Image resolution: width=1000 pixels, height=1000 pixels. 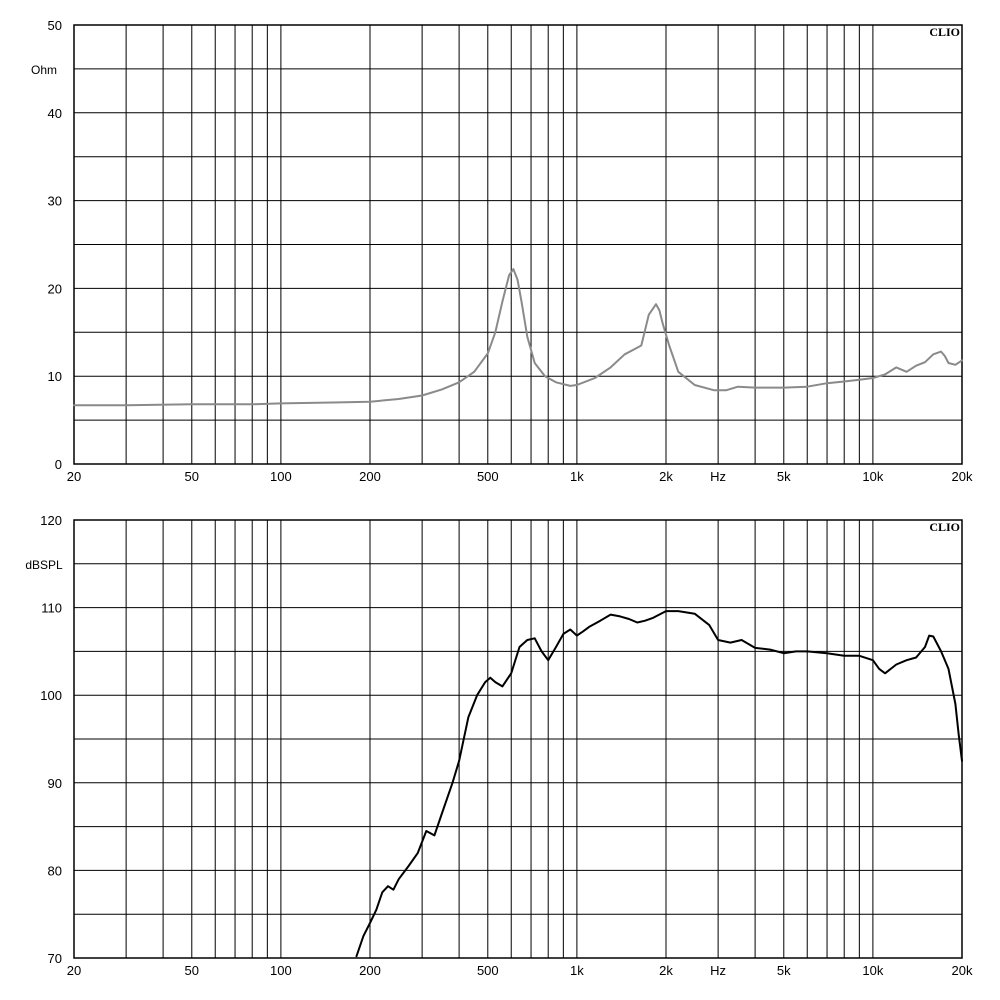 What do you see at coordinates (44, 565) in the screenshot?
I see `y-axis-label: dBSPL` at bounding box center [44, 565].